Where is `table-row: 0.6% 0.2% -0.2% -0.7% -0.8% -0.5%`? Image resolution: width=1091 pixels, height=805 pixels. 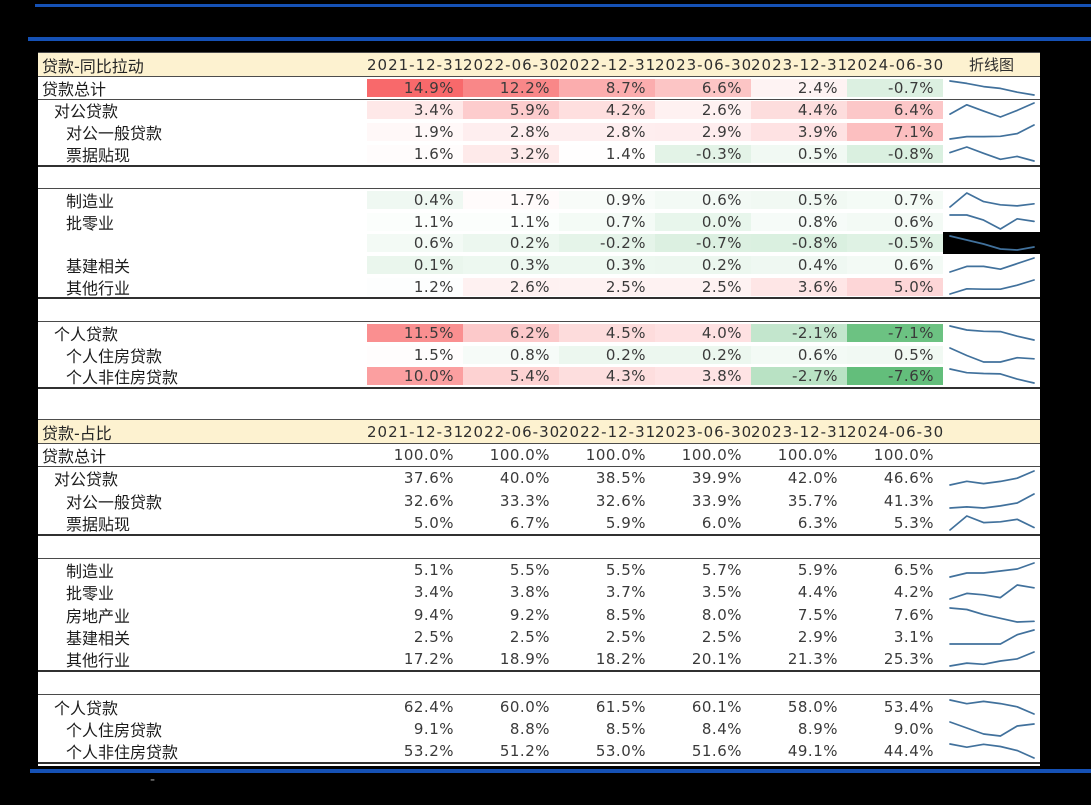 table-row: 0.6% 0.2% -0.2% -0.7% -0.8% -0.5% is located at coordinates (539, 243).